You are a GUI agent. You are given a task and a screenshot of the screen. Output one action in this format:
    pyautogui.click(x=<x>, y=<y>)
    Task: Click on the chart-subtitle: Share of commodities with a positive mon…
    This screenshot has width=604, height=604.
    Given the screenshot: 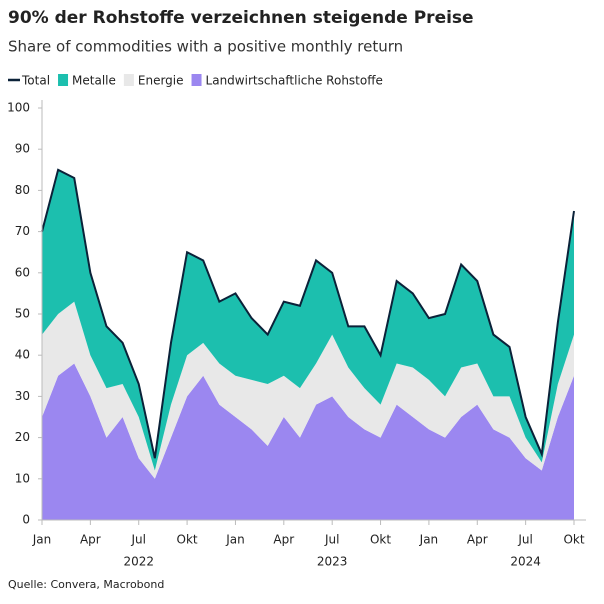 What is the action you would take?
    pyautogui.click(x=205, y=47)
    